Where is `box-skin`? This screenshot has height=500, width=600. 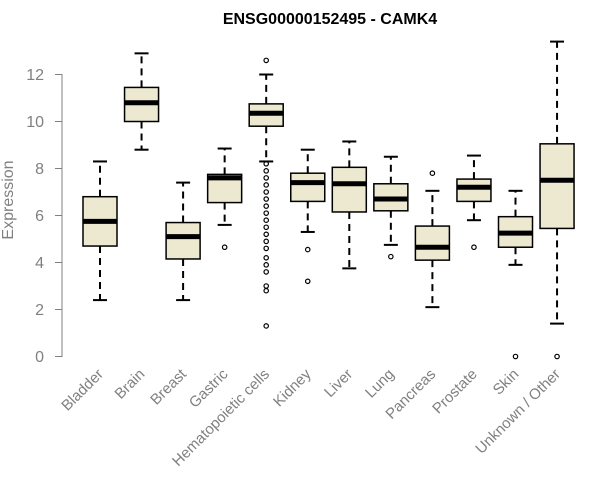 box-skin is located at coordinates (515, 274).